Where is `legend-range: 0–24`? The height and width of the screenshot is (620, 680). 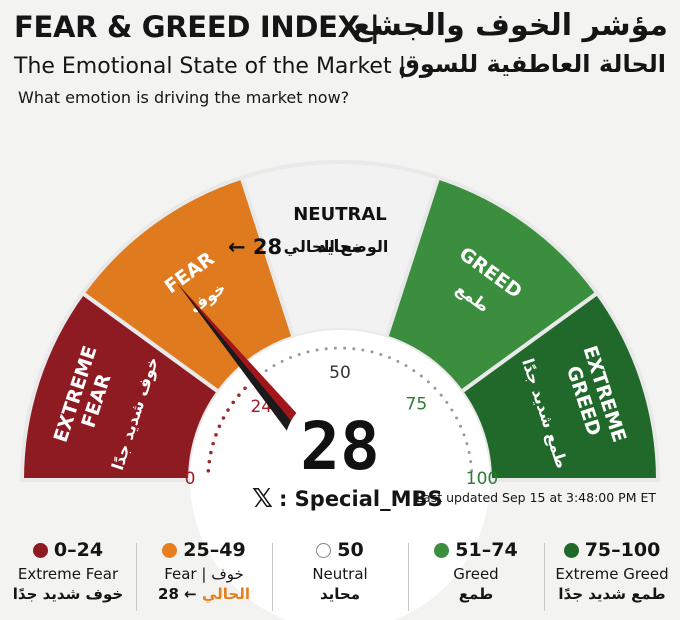 legend-range: 0–24 is located at coordinates (78, 550).